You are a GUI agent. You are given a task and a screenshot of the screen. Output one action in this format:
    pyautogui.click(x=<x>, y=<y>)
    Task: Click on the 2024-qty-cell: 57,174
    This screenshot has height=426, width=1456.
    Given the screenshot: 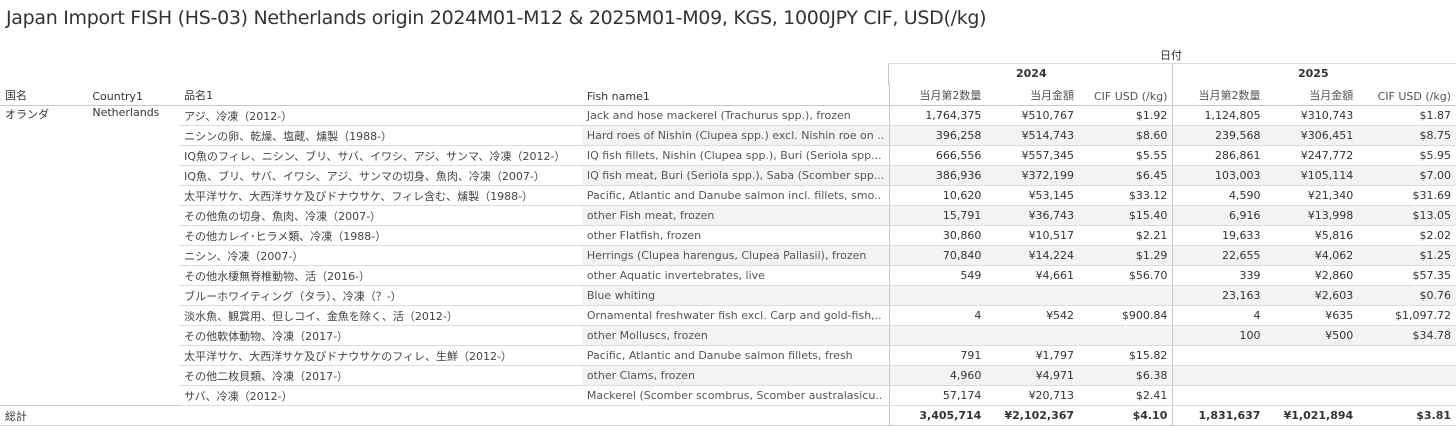 What is the action you would take?
    pyautogui.click(x=938, y=395)
    